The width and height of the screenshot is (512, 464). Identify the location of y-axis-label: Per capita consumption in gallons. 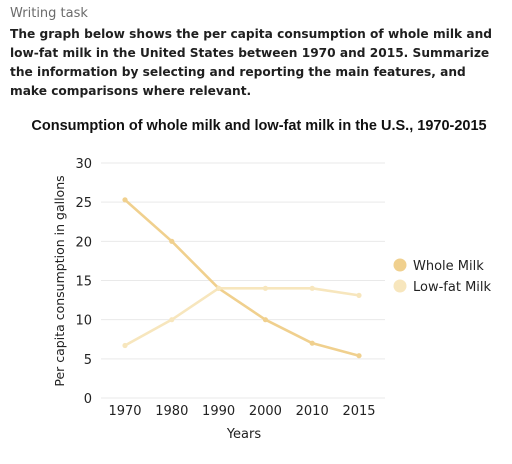
(59, 280).